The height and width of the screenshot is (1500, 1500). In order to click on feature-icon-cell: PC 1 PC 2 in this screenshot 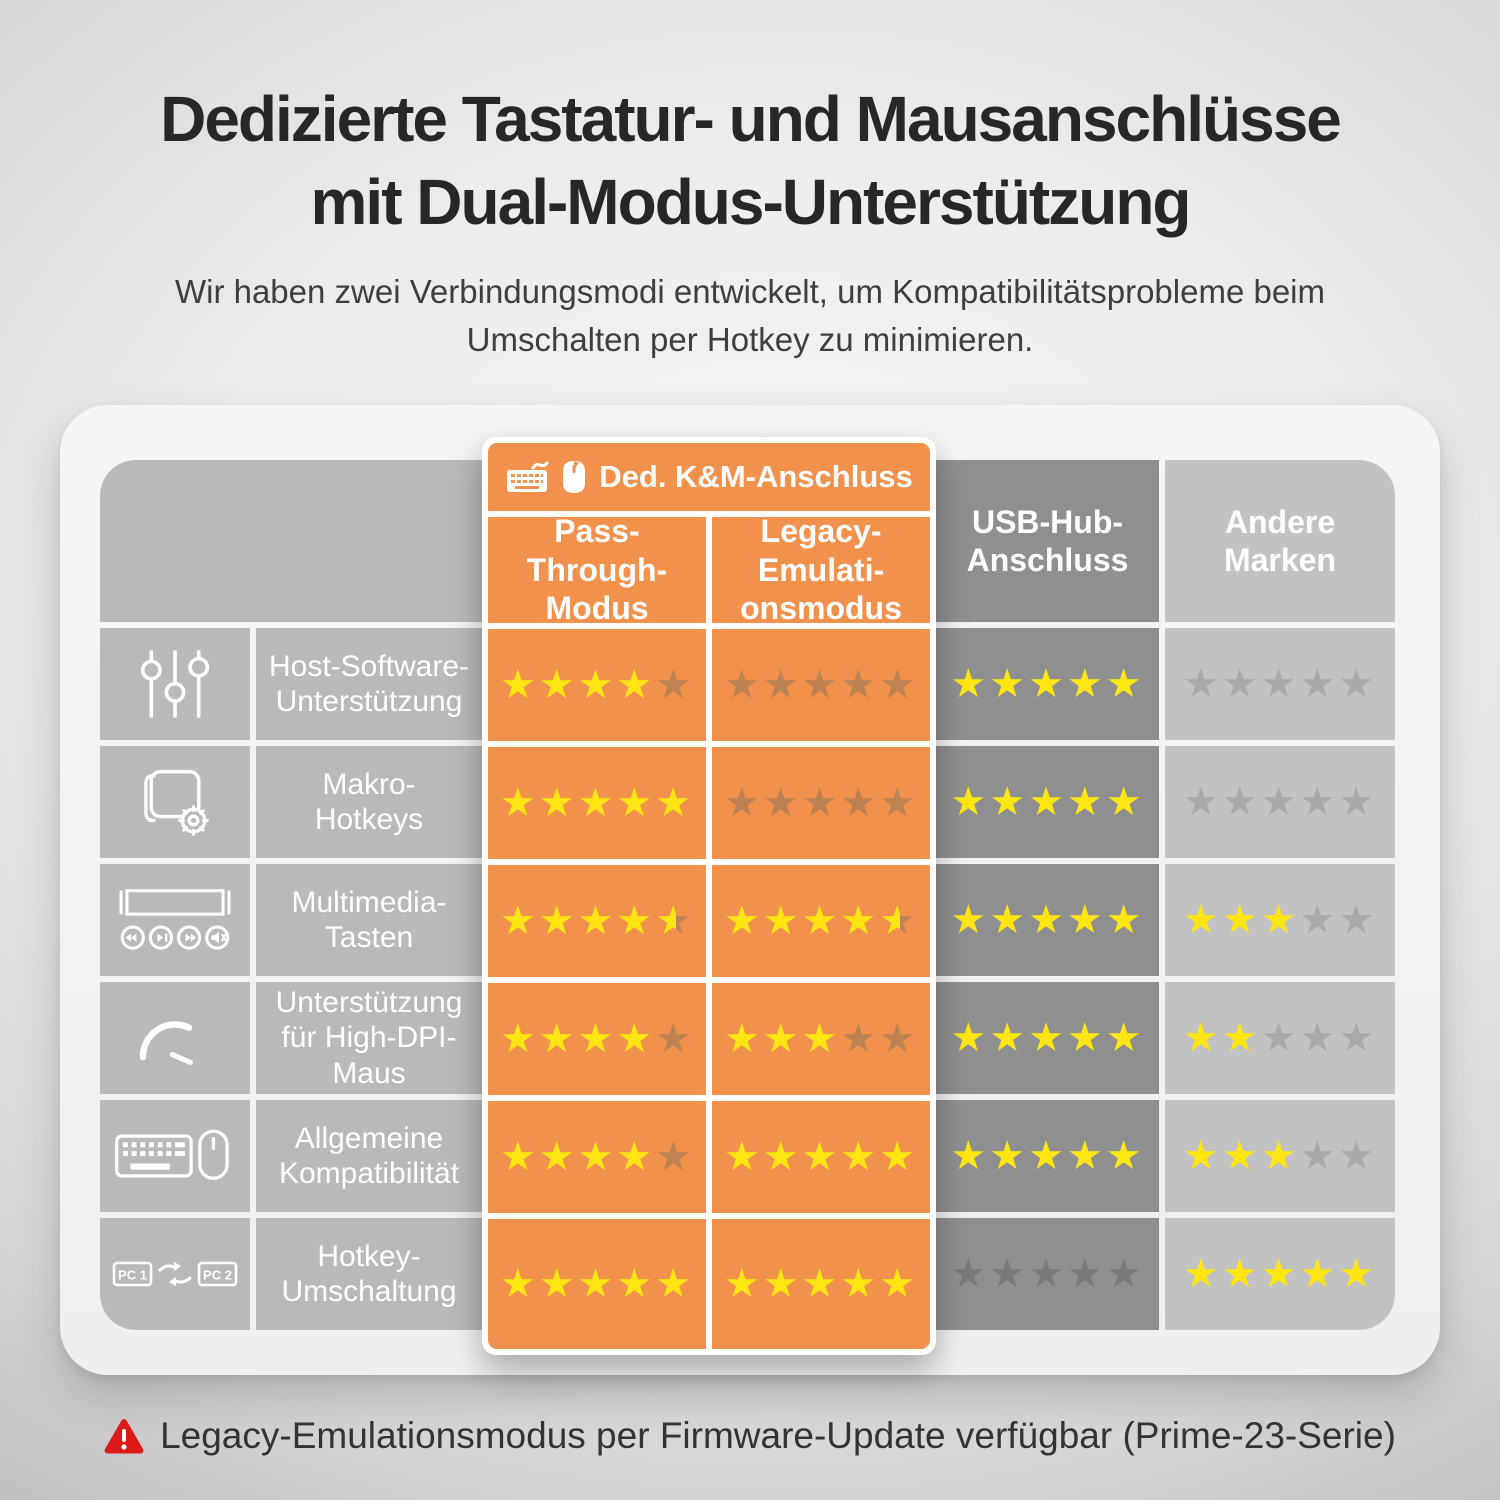, I will do `click(175, 1274)`.